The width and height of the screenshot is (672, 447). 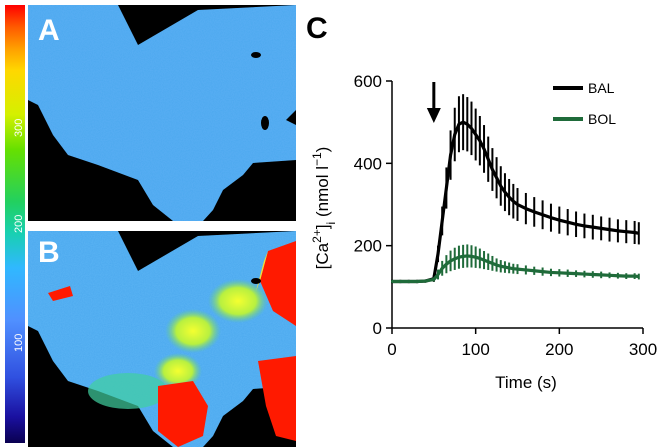 I want to click on y-tick-label: 400, so click(x=368, y=163).